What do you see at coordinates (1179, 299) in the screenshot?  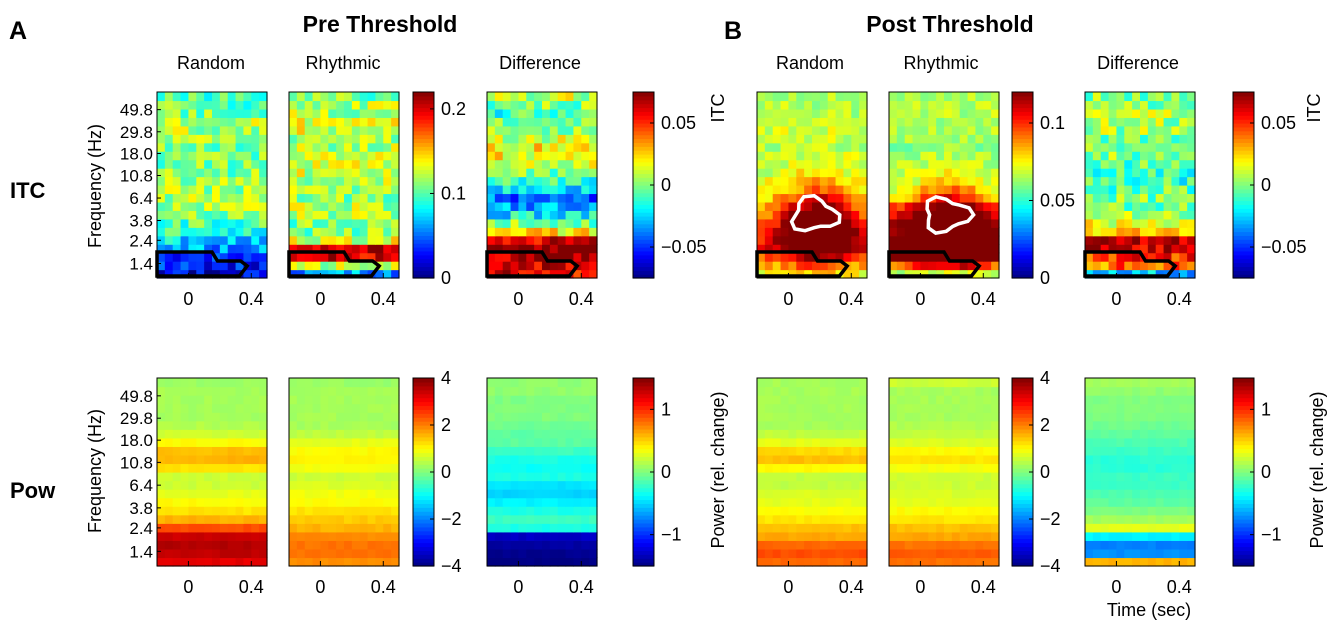 I see `x-tick-label: 0.4` at bounding box center [1179, 299].